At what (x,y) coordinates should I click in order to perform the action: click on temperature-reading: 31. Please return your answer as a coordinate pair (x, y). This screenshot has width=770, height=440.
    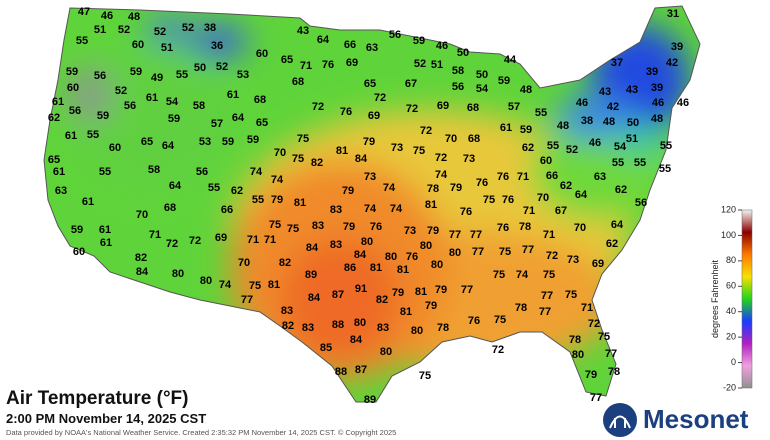
    Looking at the image, I should click on (673, 14).